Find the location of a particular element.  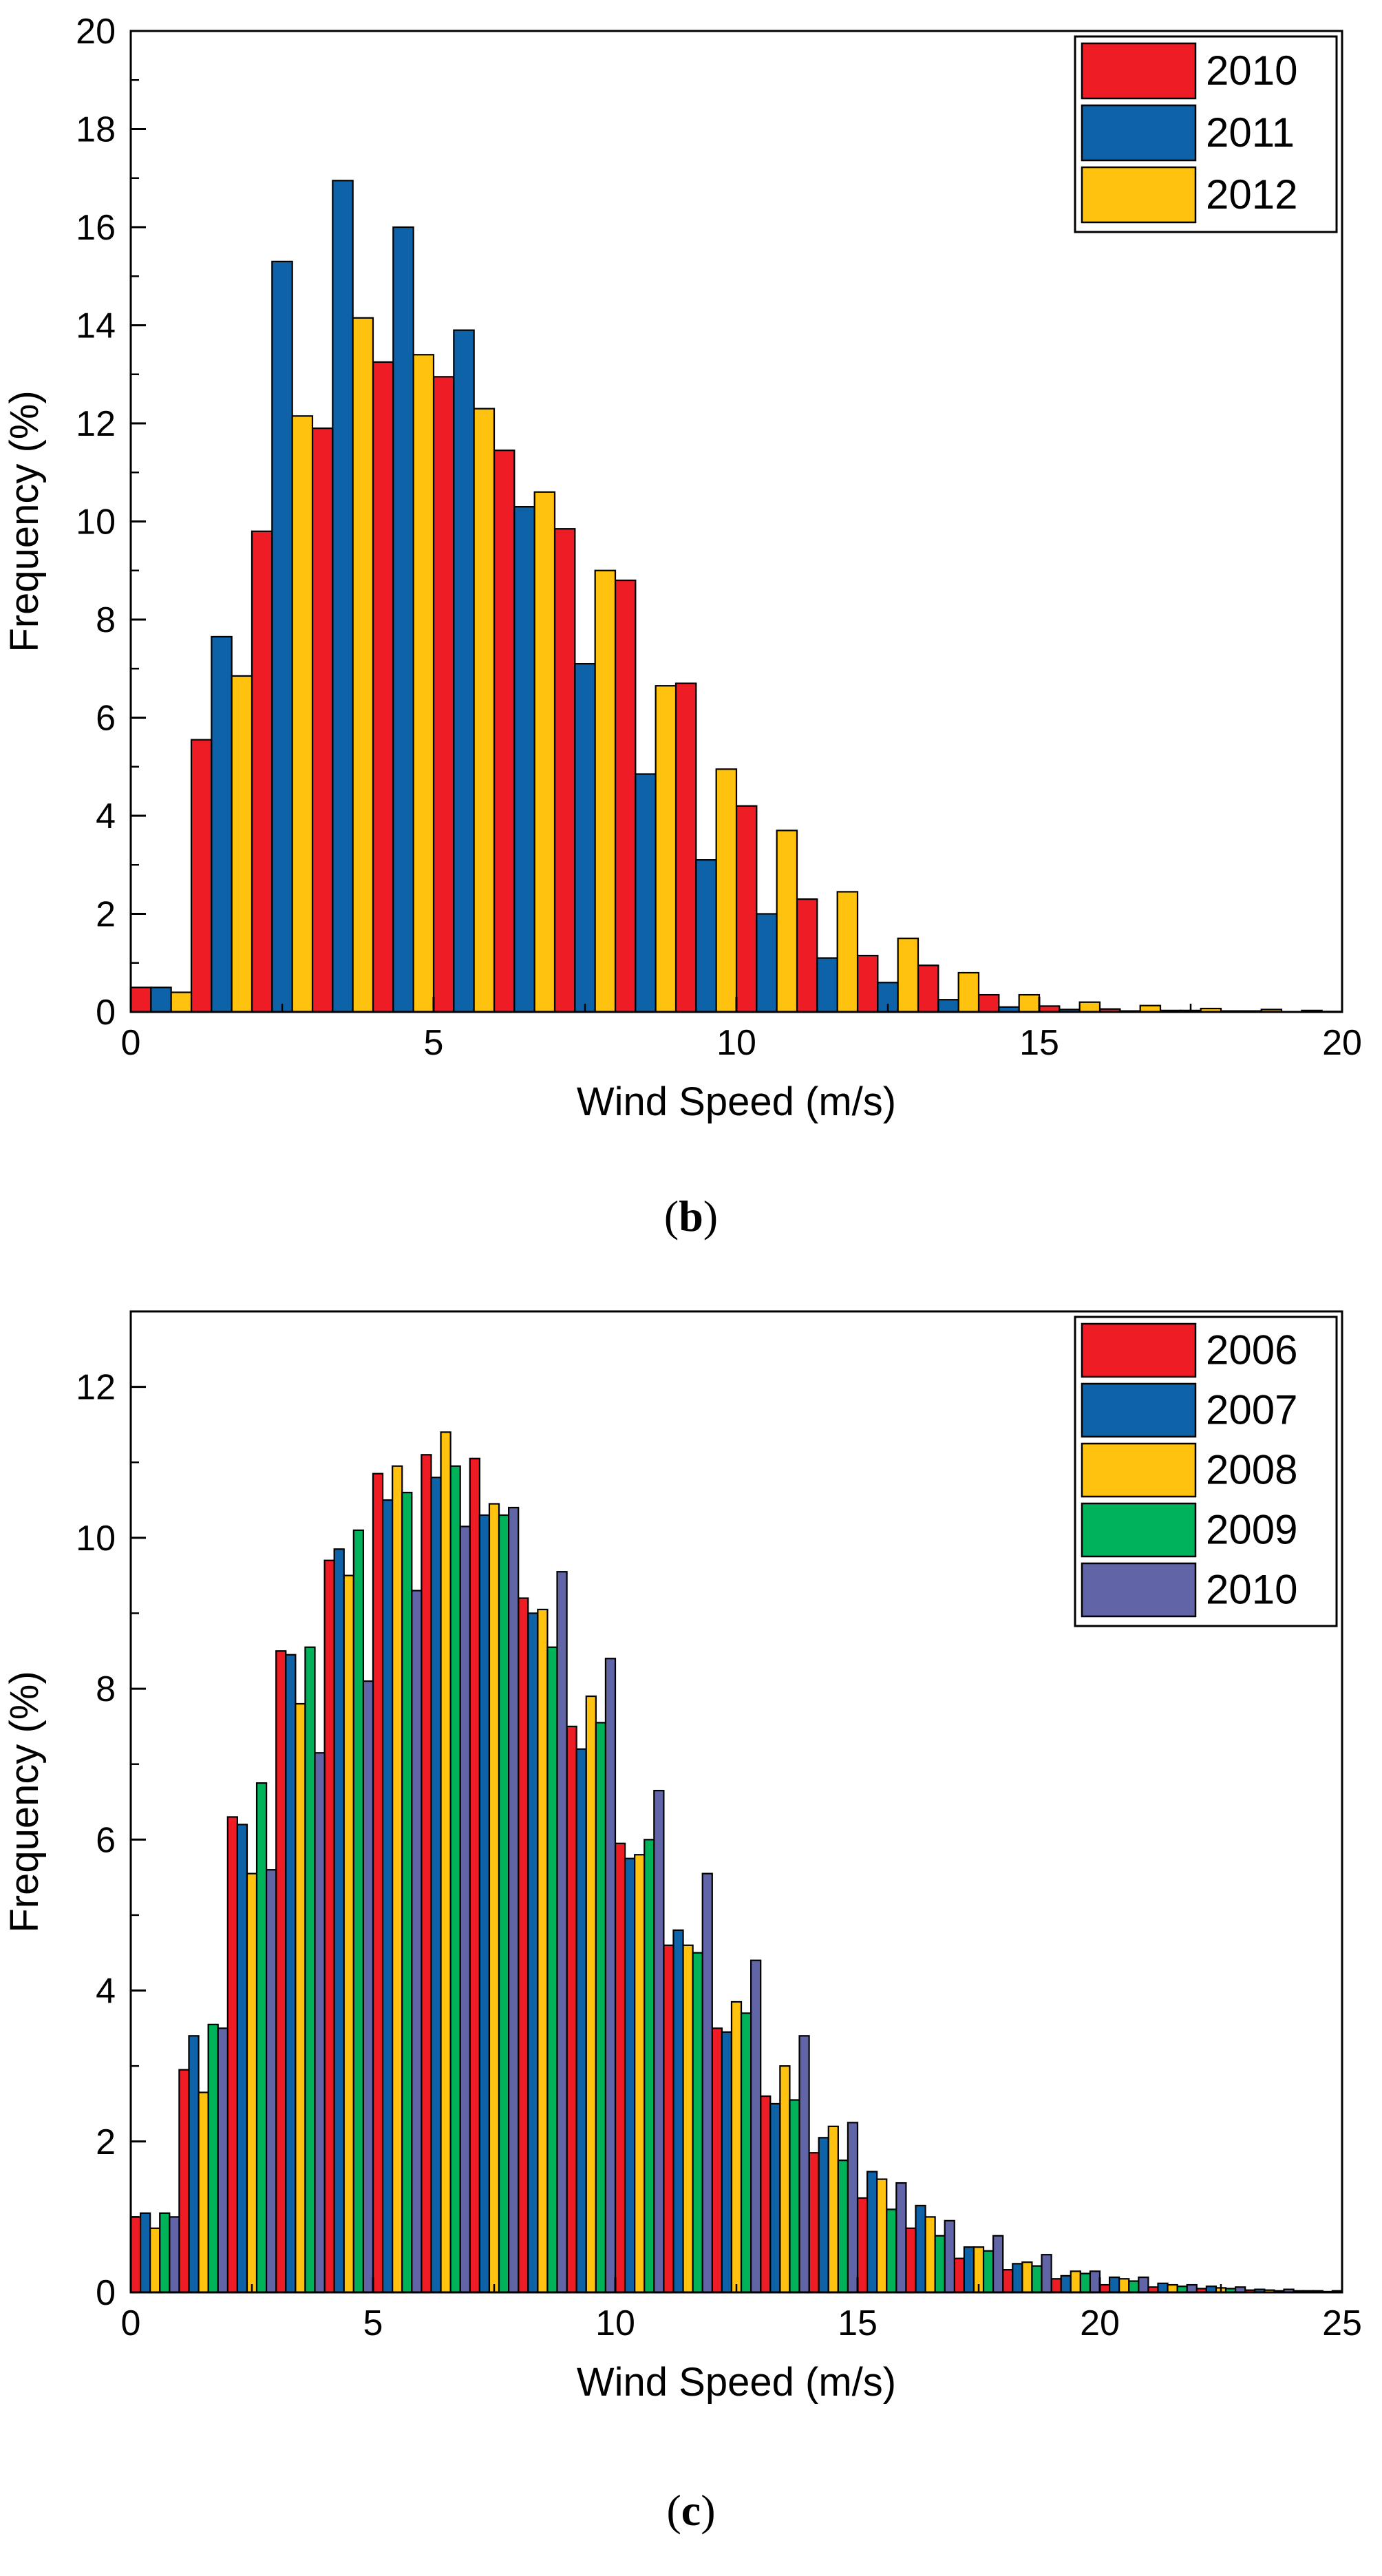

chart-b-legend-swatch-2010 is located at coordinates (1139, 71).